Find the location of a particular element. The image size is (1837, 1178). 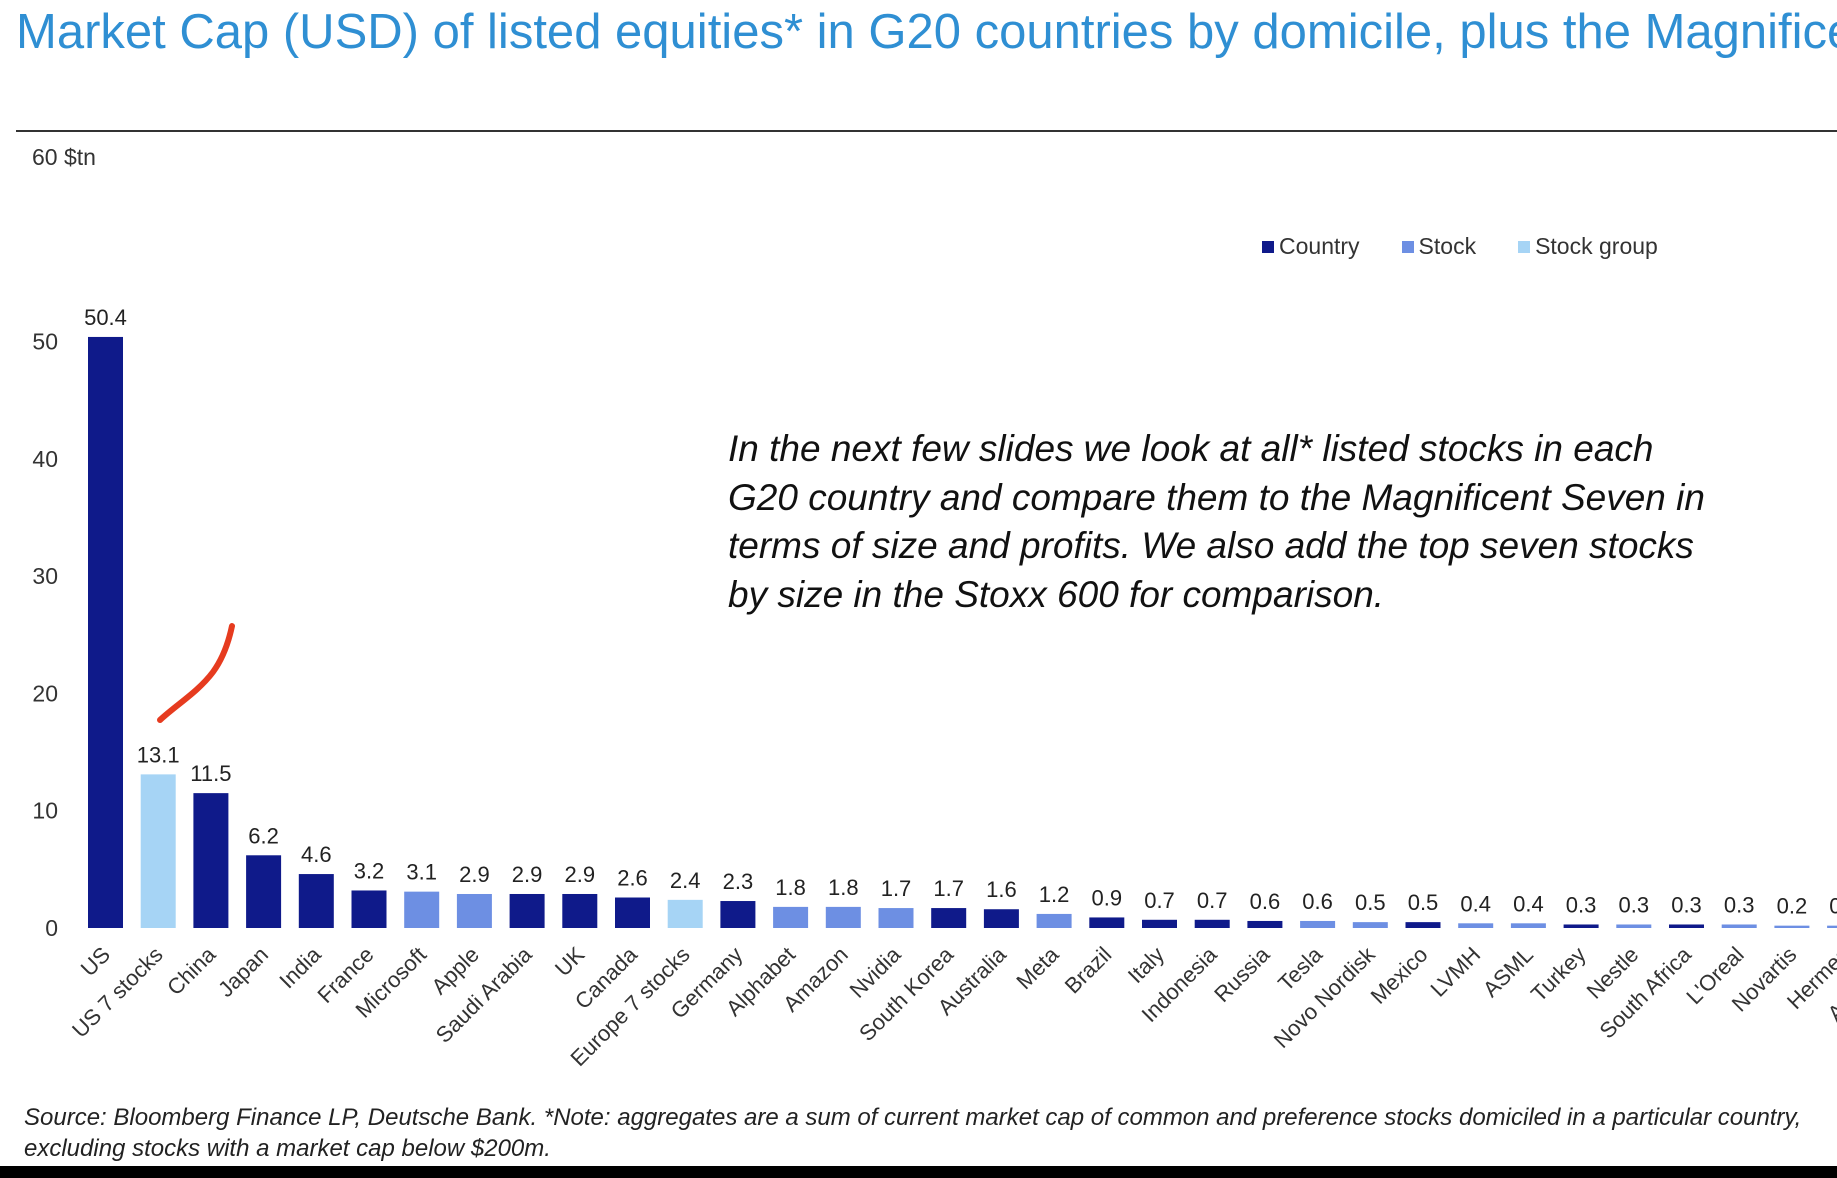

x-tick-label: China is located at coordinates (191, 970).